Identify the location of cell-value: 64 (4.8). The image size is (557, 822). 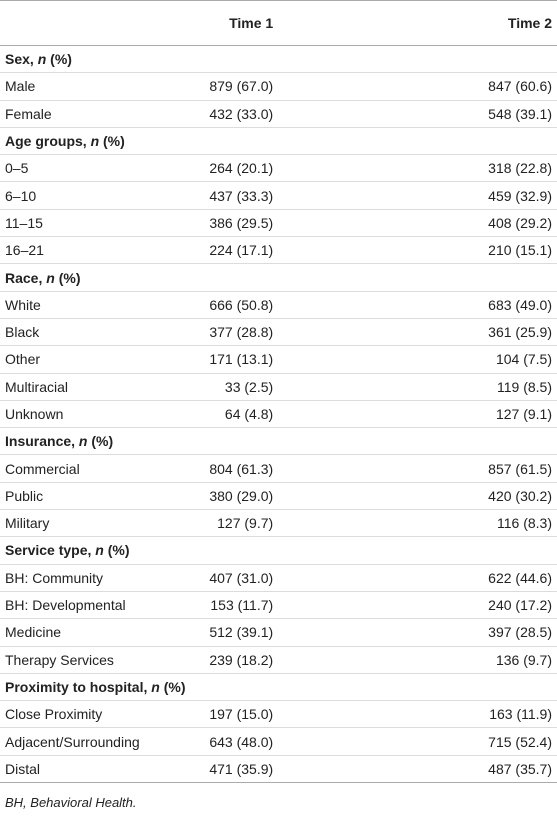
(314, 414).